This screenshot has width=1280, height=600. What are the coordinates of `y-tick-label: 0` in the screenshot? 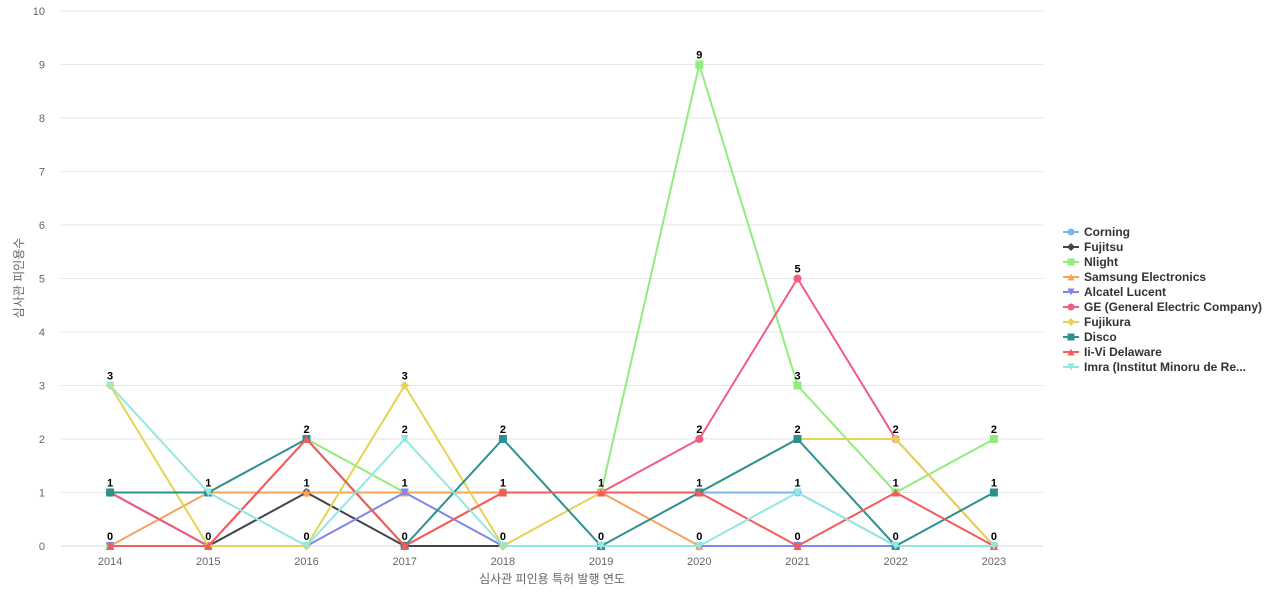 It's located at (42, 547).